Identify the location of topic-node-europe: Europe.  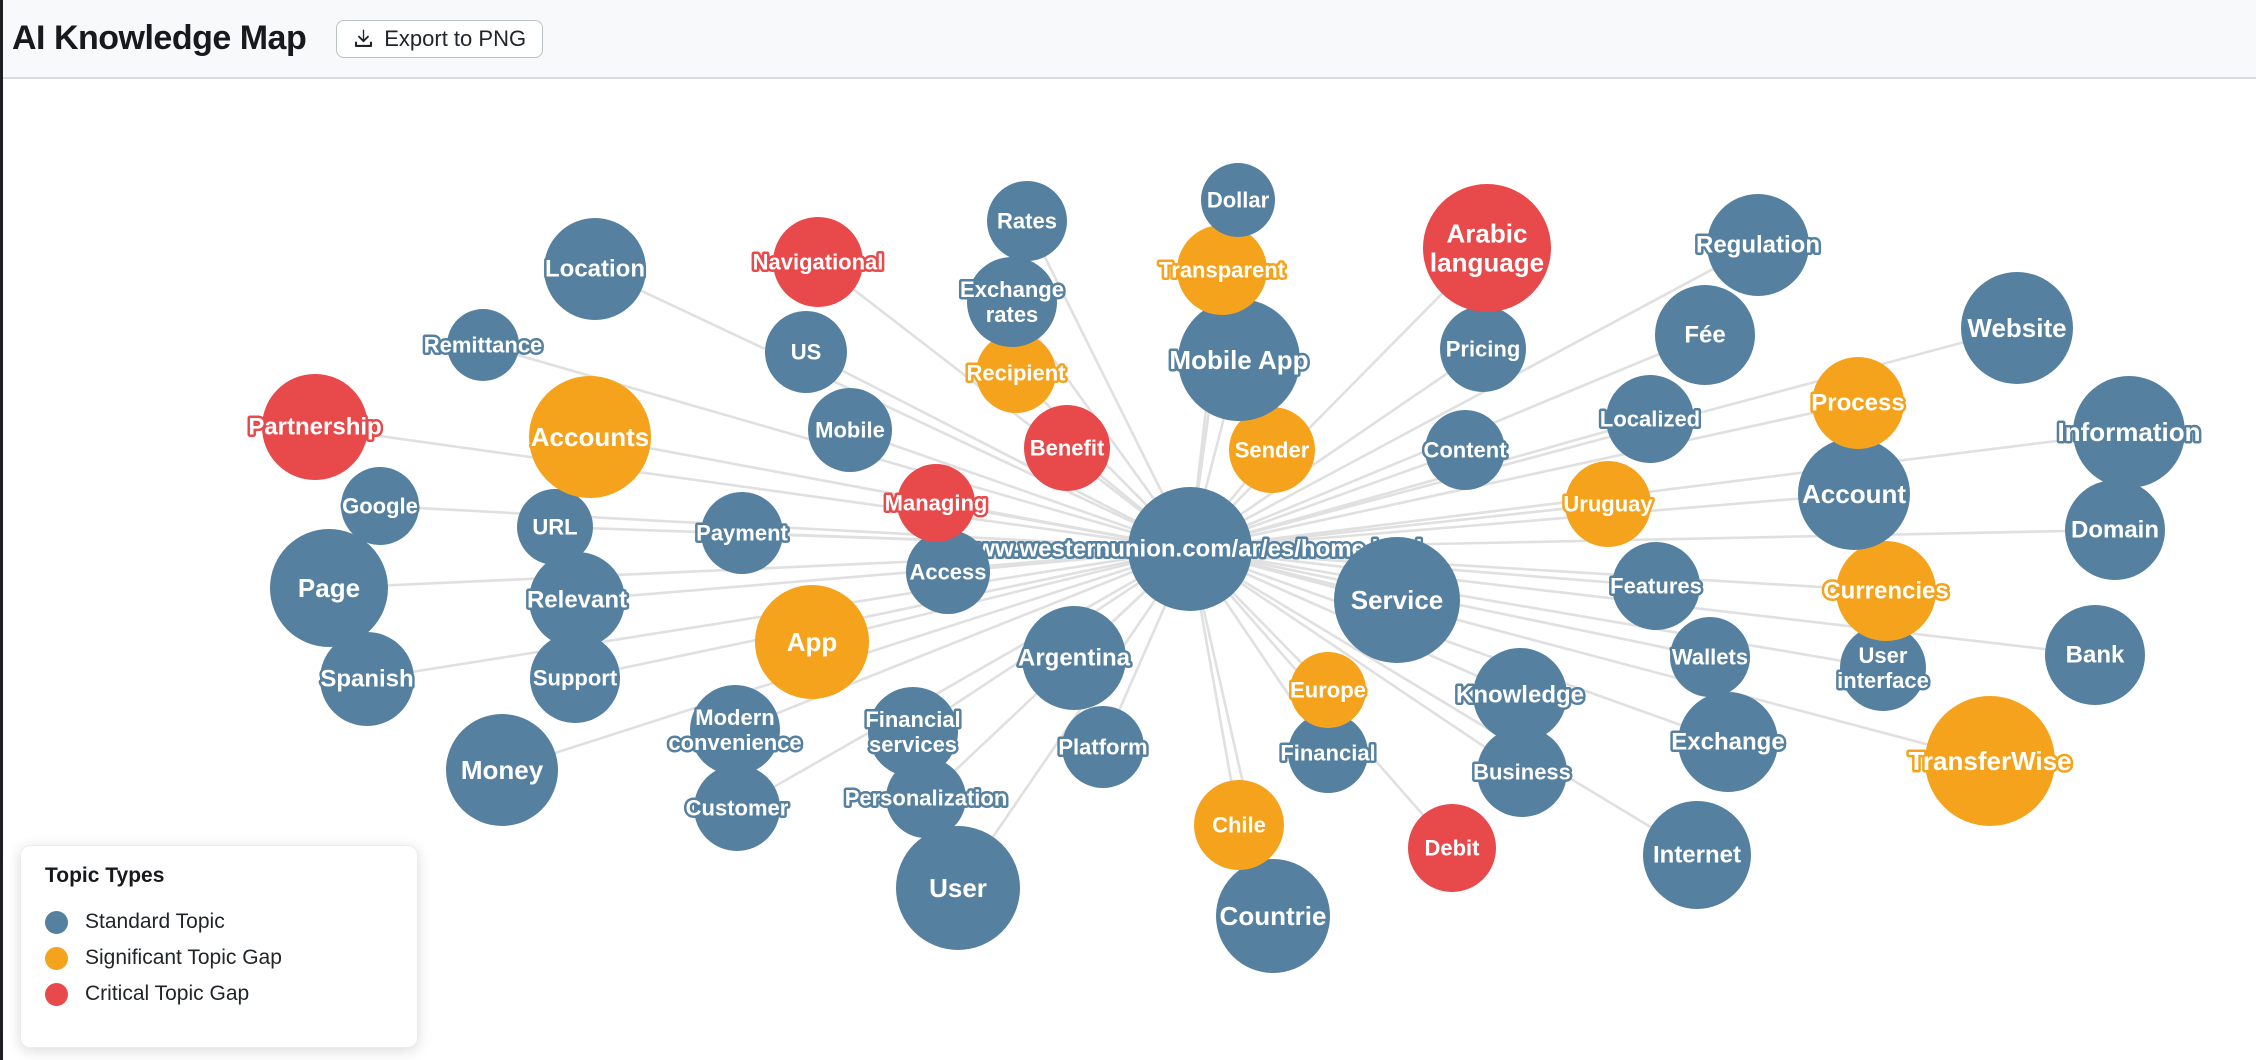
(1328, 690).